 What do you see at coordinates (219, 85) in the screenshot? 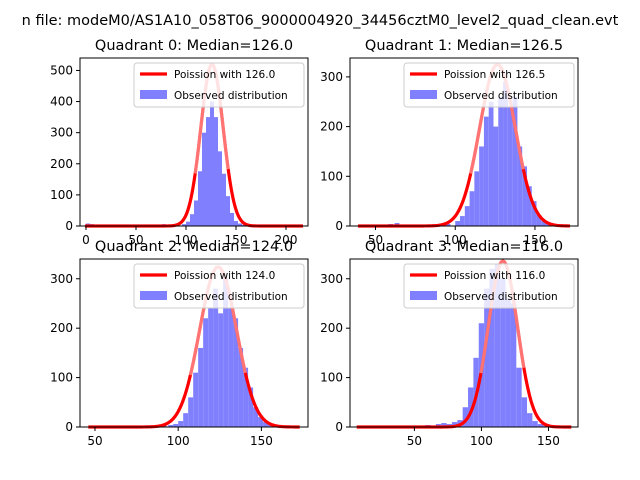
I see `quadrant-0-legend: Poission with 126.0 Observed distribution` at bounding box center [219, 85].